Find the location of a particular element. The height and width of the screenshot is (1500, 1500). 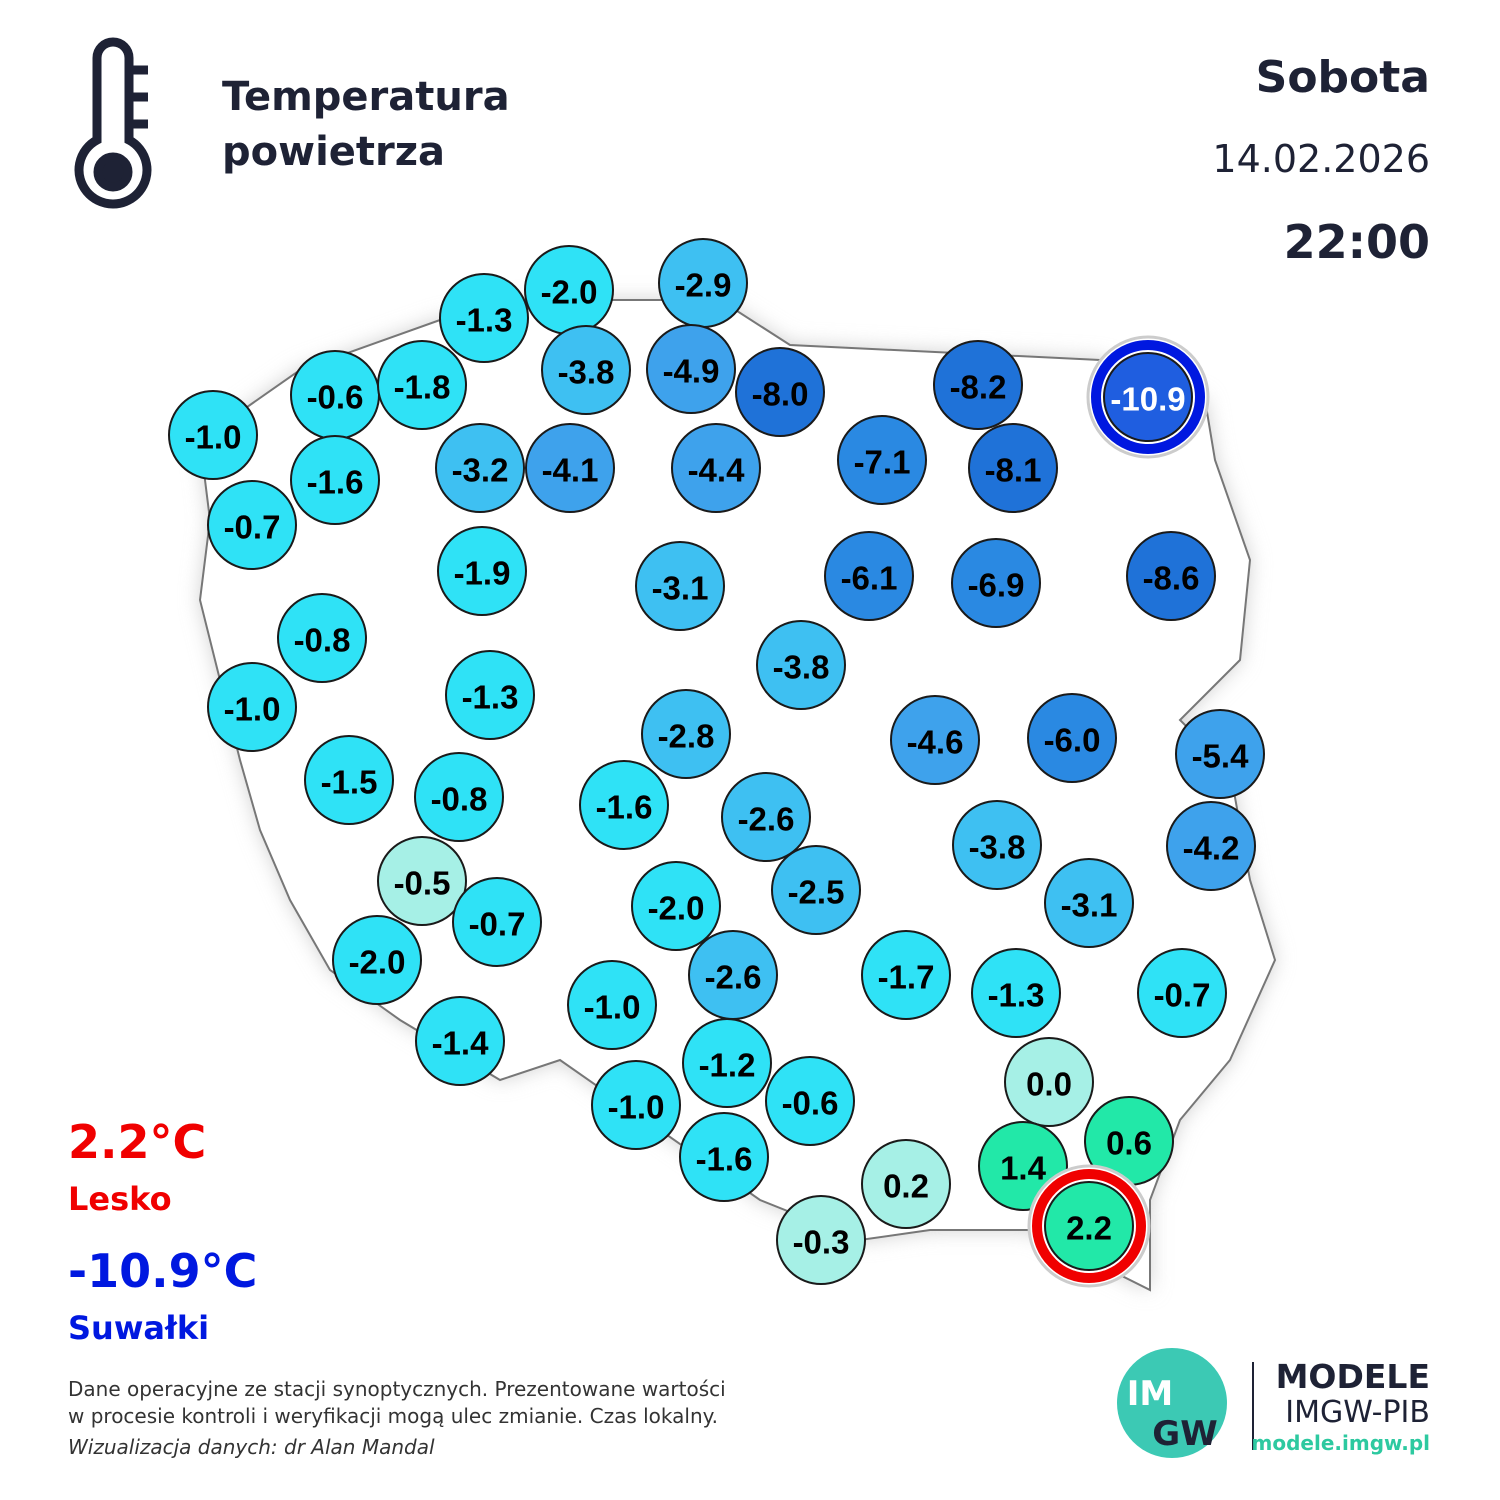

min-station: Suwałki is located at coordinates (138, 1328).